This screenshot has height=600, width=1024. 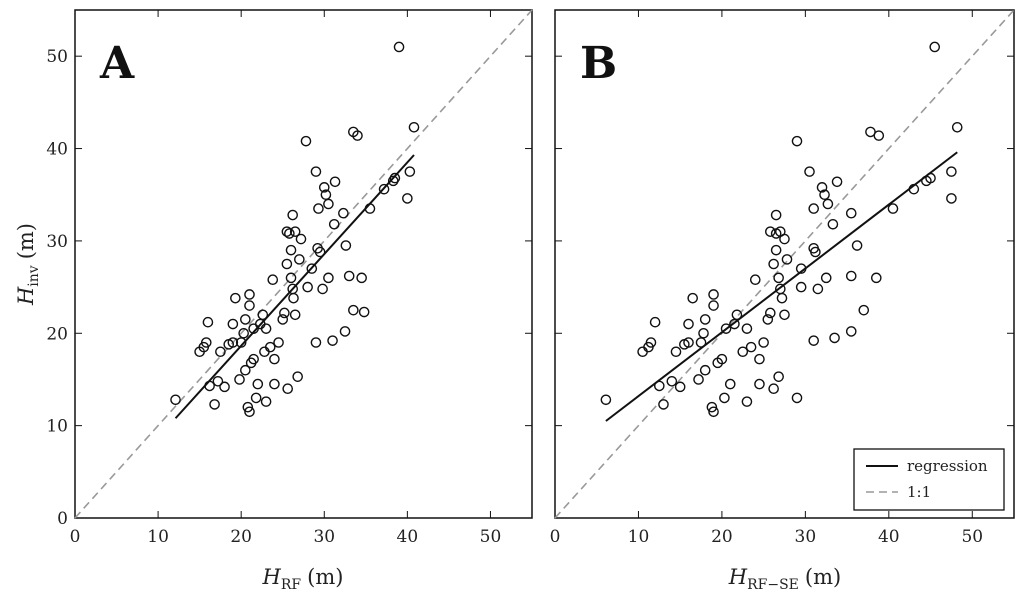 What do you see at coordinates (57, 427) in the screenshot?
I see `y-tick-label: 10` at bounding box center [57, 427].